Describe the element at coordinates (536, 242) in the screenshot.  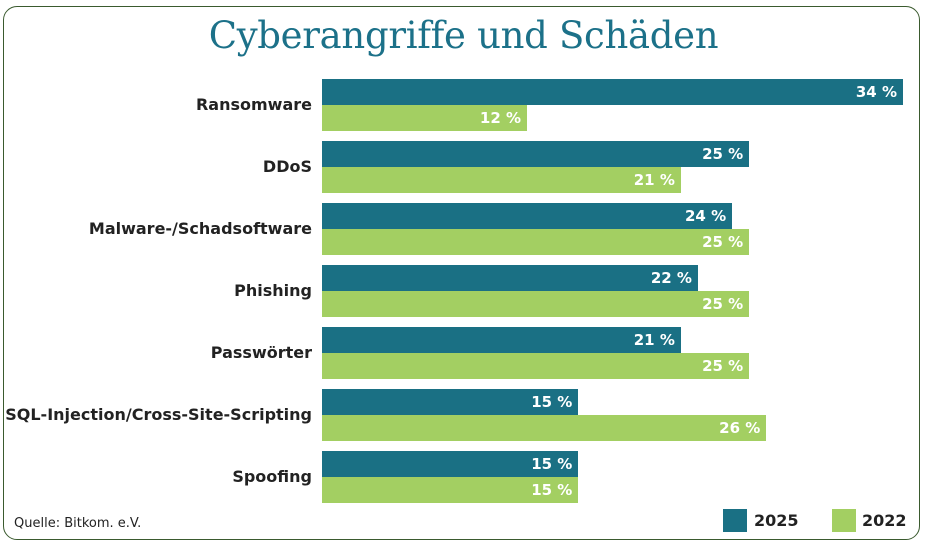
I see `bar-malware-schadsoftware-2022` at that location.